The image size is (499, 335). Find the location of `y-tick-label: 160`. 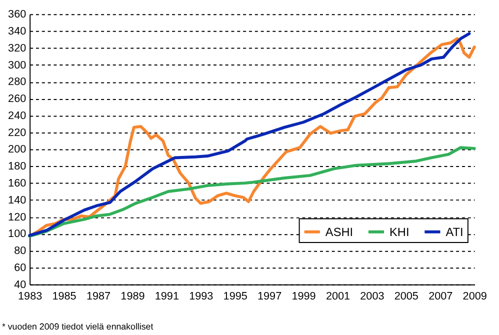

y-tick-label: 160 is located at coordinates (17, 184).